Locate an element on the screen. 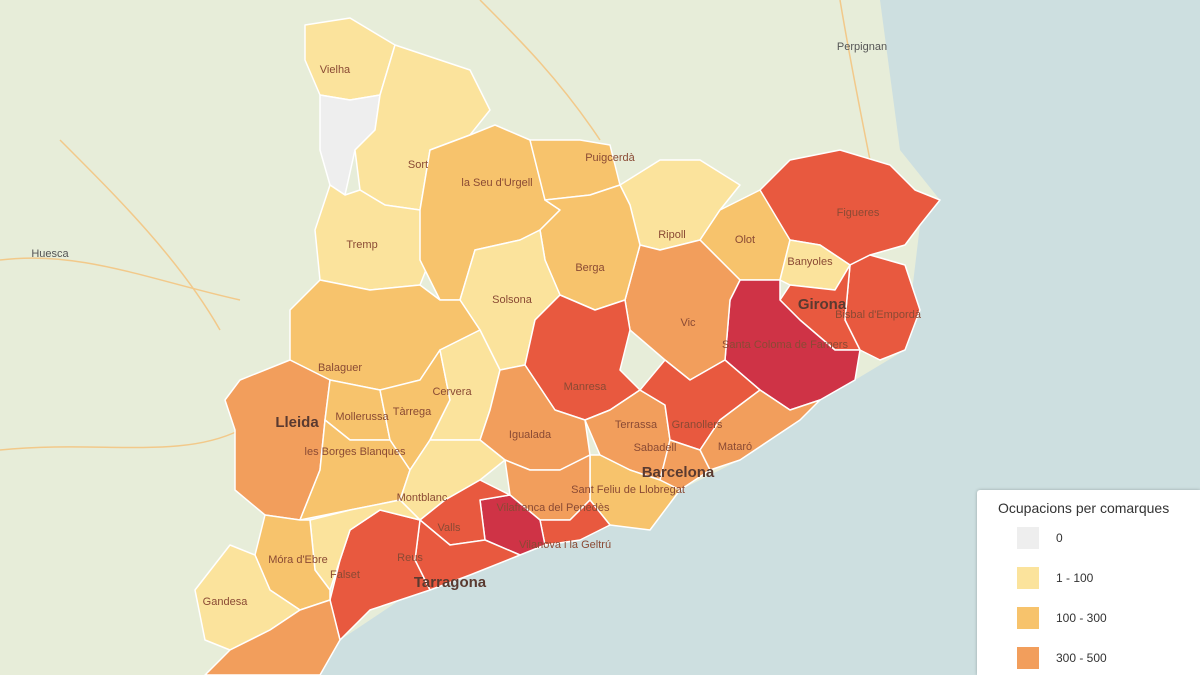  region-label: Balaguer is located at coordinates (340, 368).